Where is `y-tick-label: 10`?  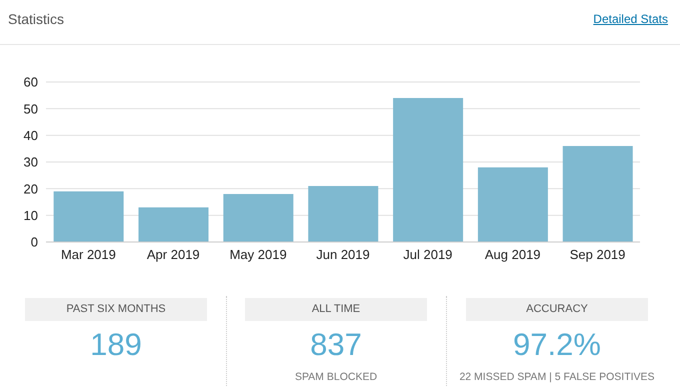 y-tick-label: 10 is located at coordinates (31, 215).